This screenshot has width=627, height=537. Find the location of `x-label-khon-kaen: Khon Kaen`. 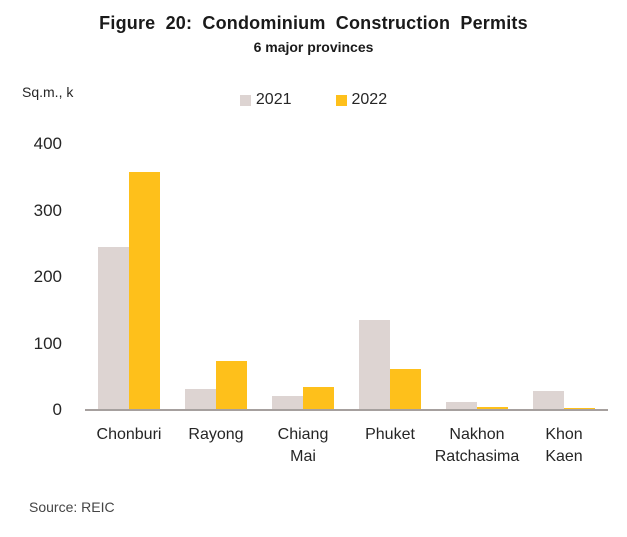

x-label-khon-kaen: Khon Kaen is located at coordinates (564, 446).